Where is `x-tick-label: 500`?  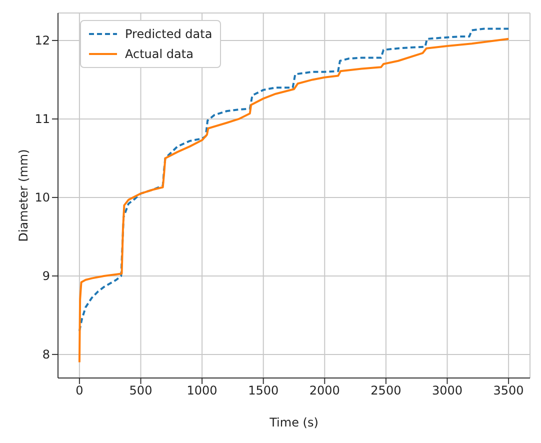 x-tick-label: 500 is located at coordinates (140, 391).